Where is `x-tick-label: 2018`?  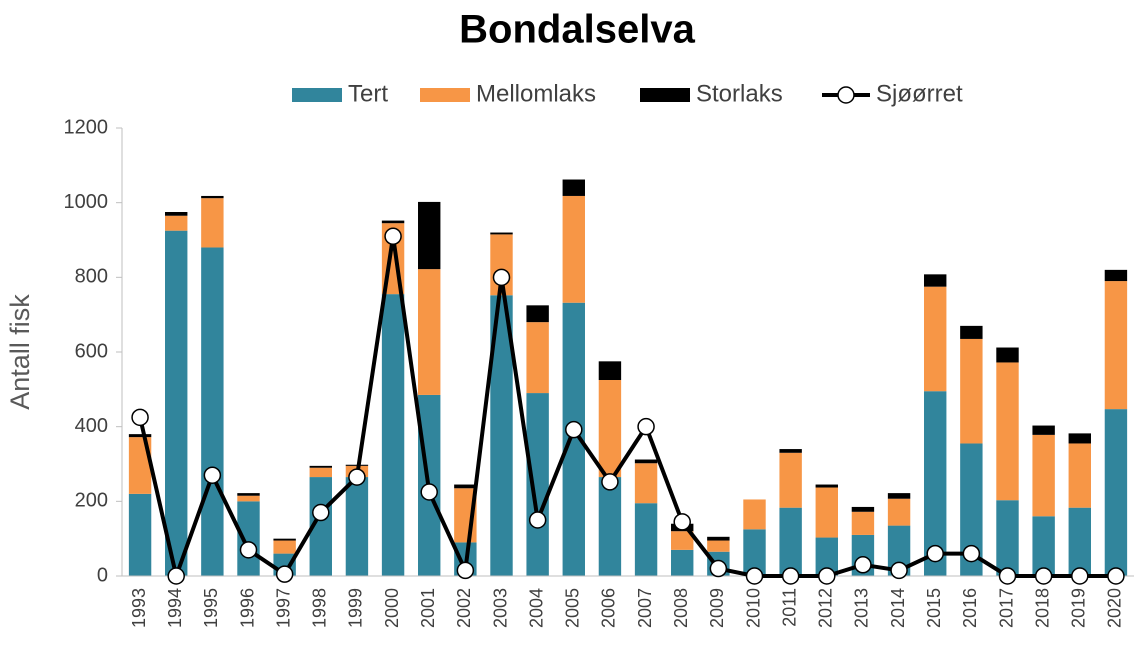 x-tick-label: 2018 is located at coordinates (1042, 608).